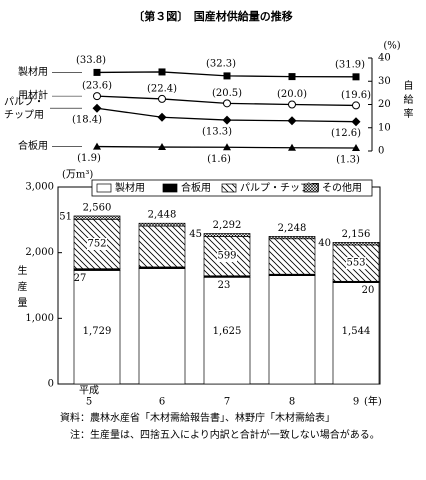  What do you see at coordinates (348, 159) in the screenshot?
I see `data-label: (1.3)` at bounding box center [348, 159].